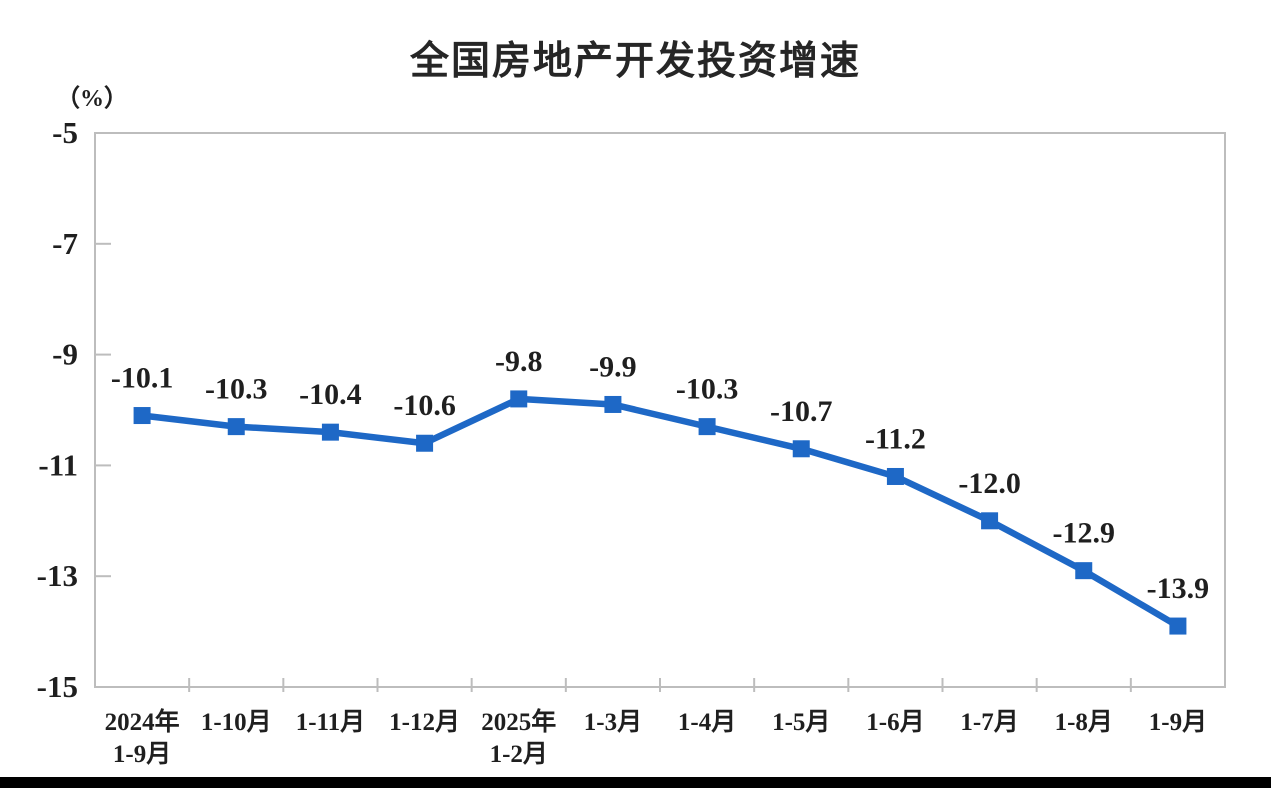 The height and width of the screenshot is (788, 1271). Describe the element at coordinates (330, 722) in the screenshot. I see `x-axis-category-label: 1-11月` at that location.